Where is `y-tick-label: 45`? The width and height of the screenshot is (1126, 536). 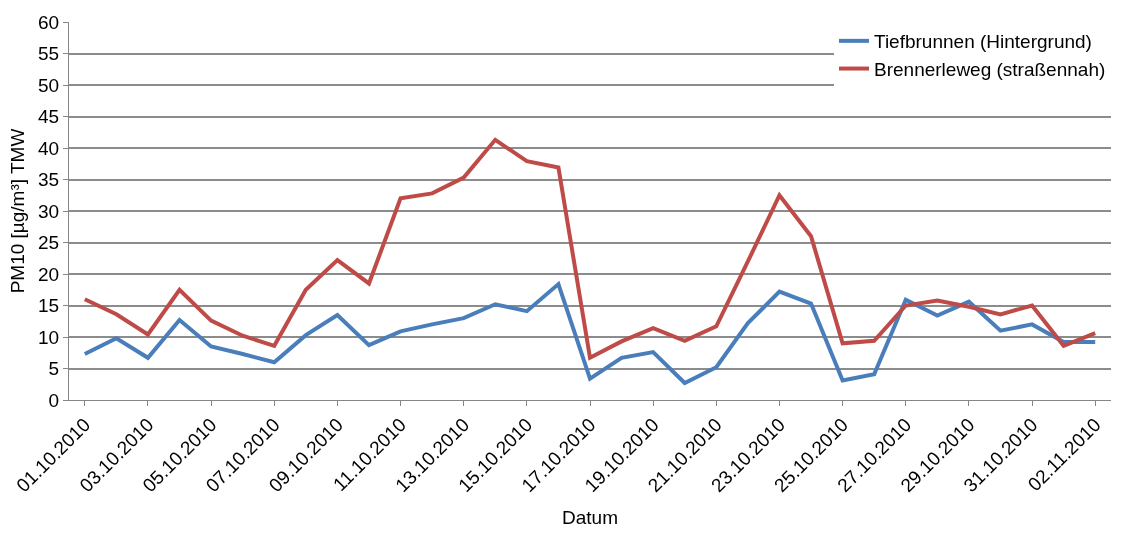 y-tick-label: 45 is located at coordinates (49, 117).